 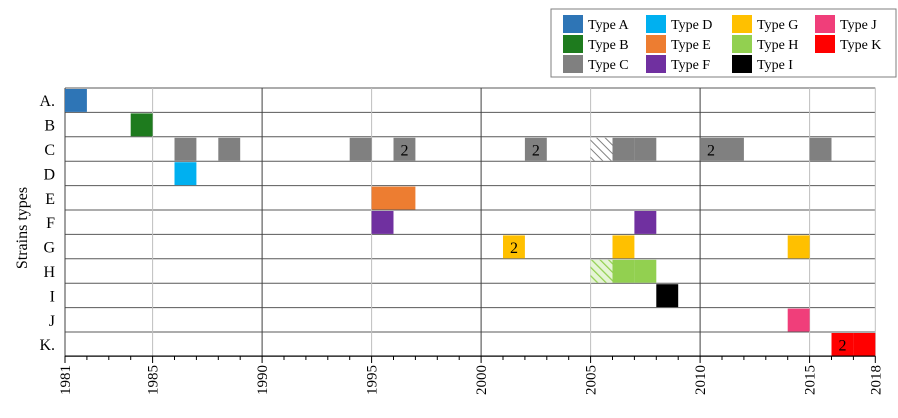 I want to click on legend-label-type-a: Type A, so click(x=609, y=25).